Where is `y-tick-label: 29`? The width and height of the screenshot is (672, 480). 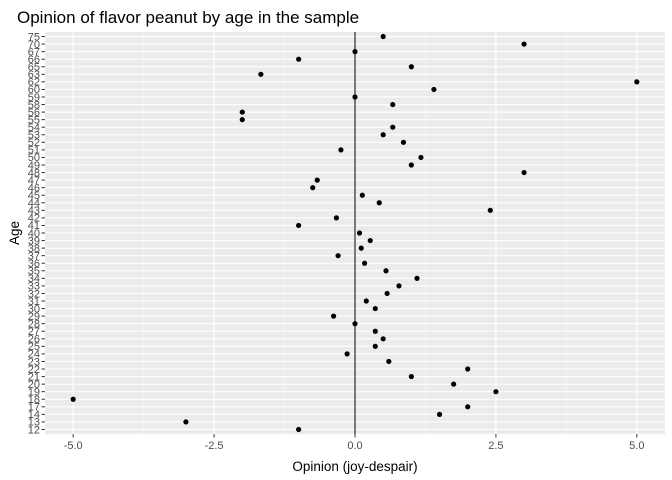
y-tick-label: 29 is located at coordinates (34, 317).